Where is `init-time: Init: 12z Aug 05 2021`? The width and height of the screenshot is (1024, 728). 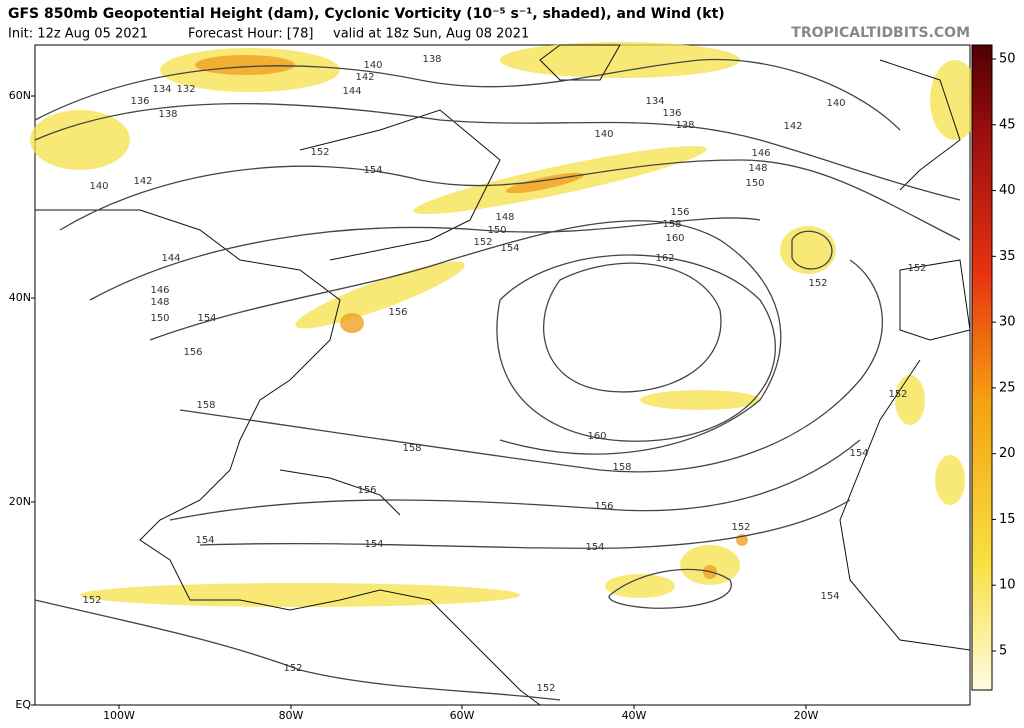 init-time: Init: 12z Aug 05 2021 is located at coordinates (78, 34).